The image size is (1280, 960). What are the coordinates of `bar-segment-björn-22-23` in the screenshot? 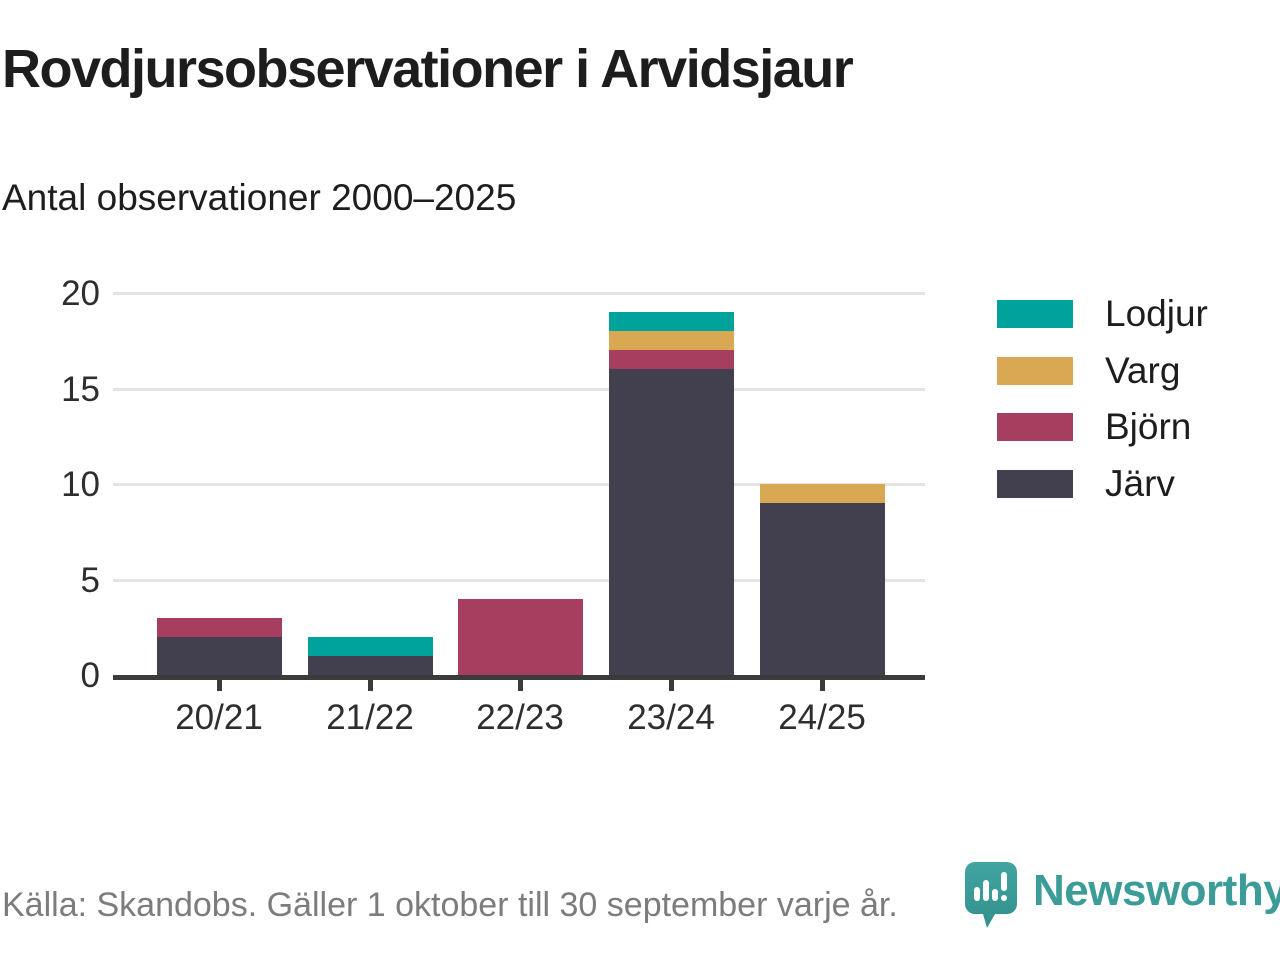 It's located at (520, 636).